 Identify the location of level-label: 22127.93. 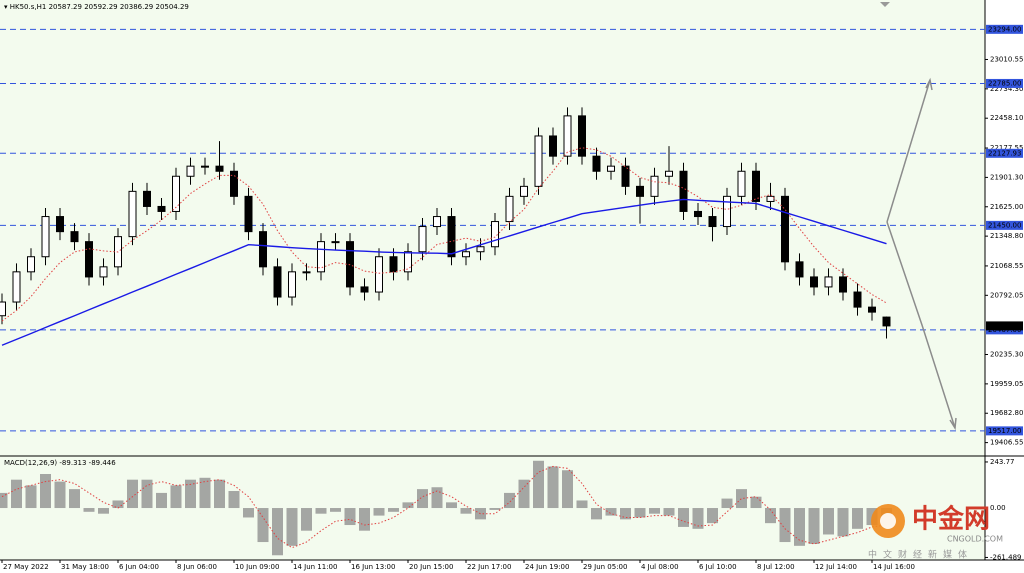
(1004, 153).